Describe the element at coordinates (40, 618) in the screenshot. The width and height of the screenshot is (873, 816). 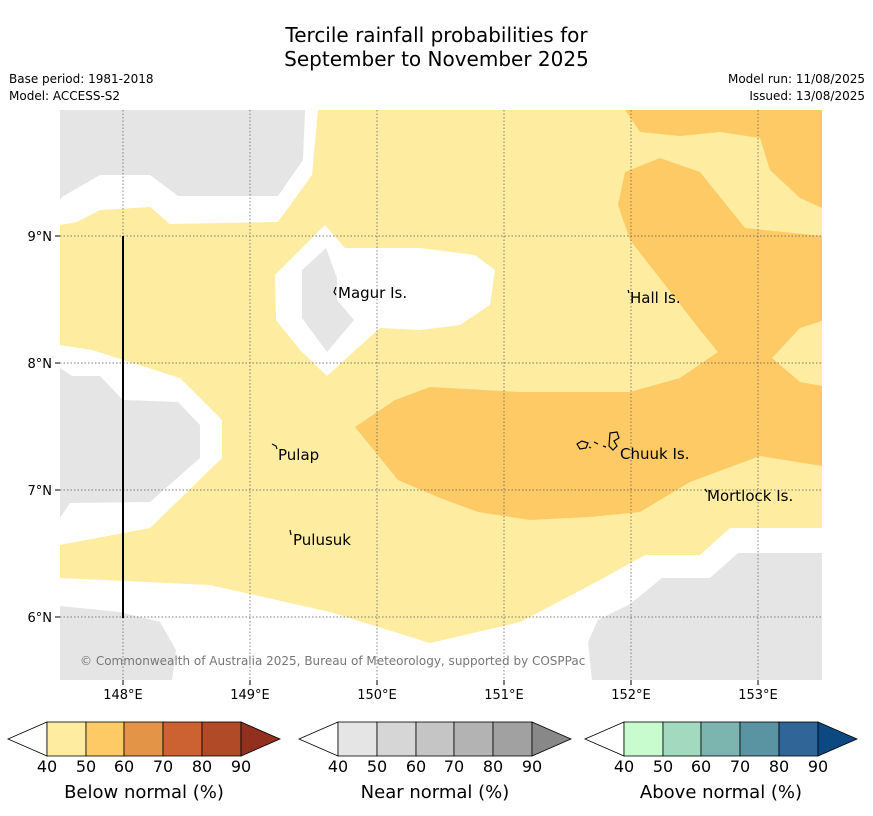
I see `lat-label-6n: 6°N` at that location.